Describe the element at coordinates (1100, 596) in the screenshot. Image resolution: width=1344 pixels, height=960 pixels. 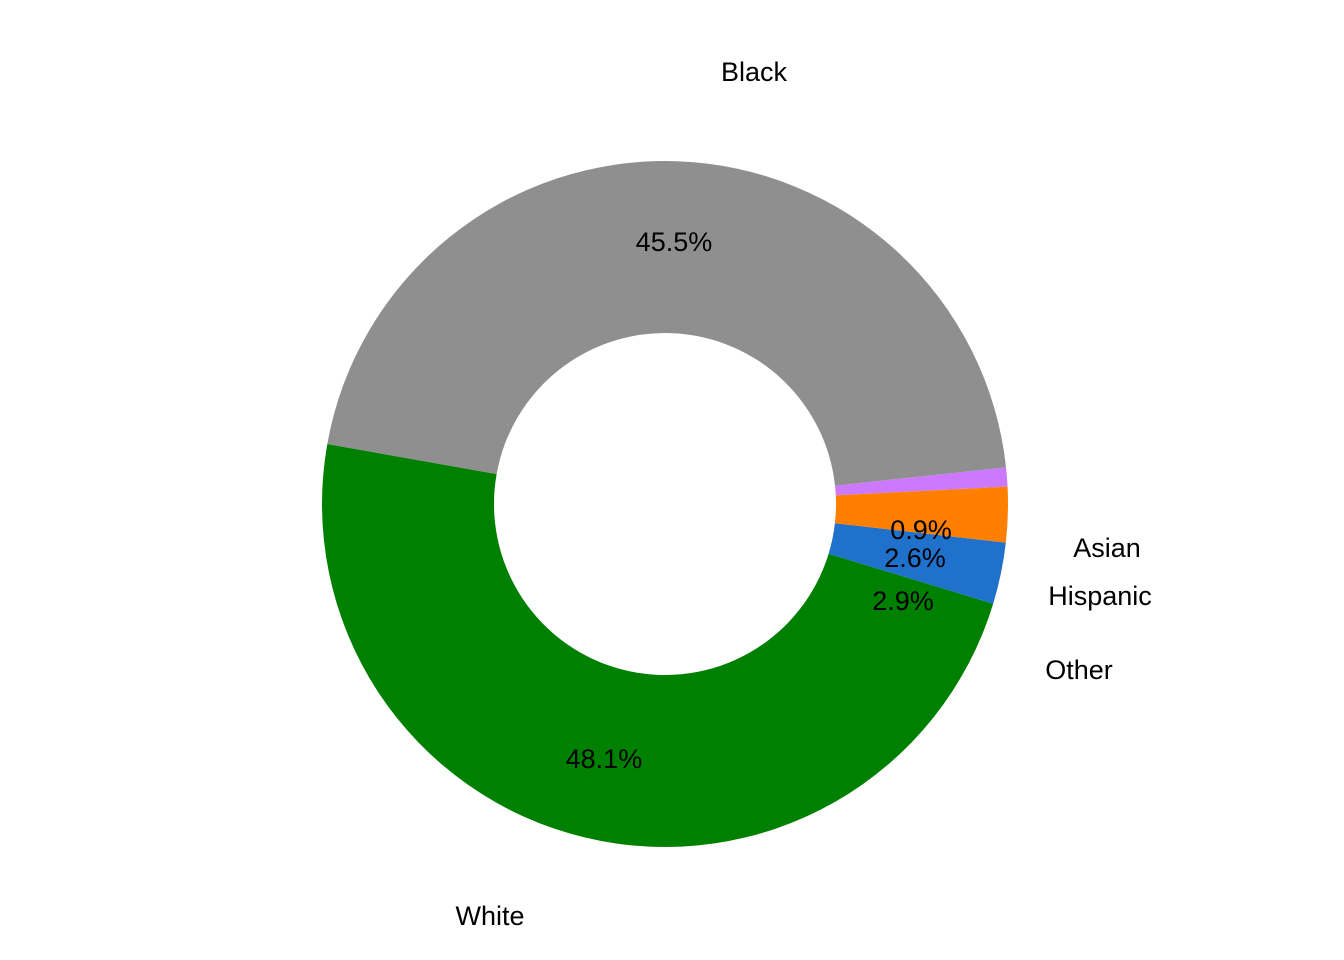
I see `category-label-hispanic: Hispanic` at that location.